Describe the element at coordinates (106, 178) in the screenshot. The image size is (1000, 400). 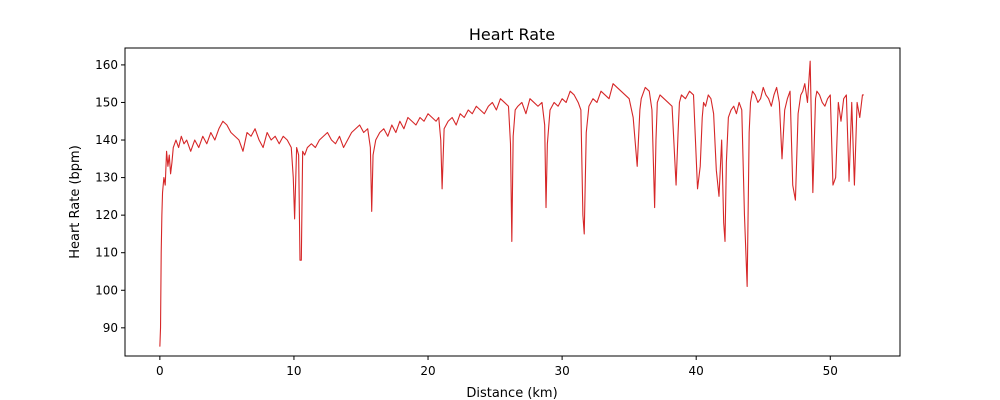
I see `y-tick-label: 130` at that location.